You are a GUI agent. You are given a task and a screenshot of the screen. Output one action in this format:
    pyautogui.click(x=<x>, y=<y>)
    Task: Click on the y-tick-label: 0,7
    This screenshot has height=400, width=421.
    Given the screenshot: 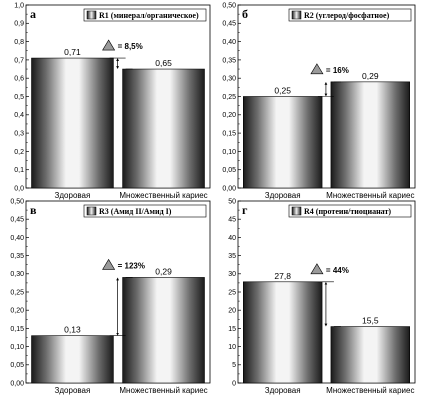 What is the action you would take?
    pyautogui.click(x=19, y=60)
    